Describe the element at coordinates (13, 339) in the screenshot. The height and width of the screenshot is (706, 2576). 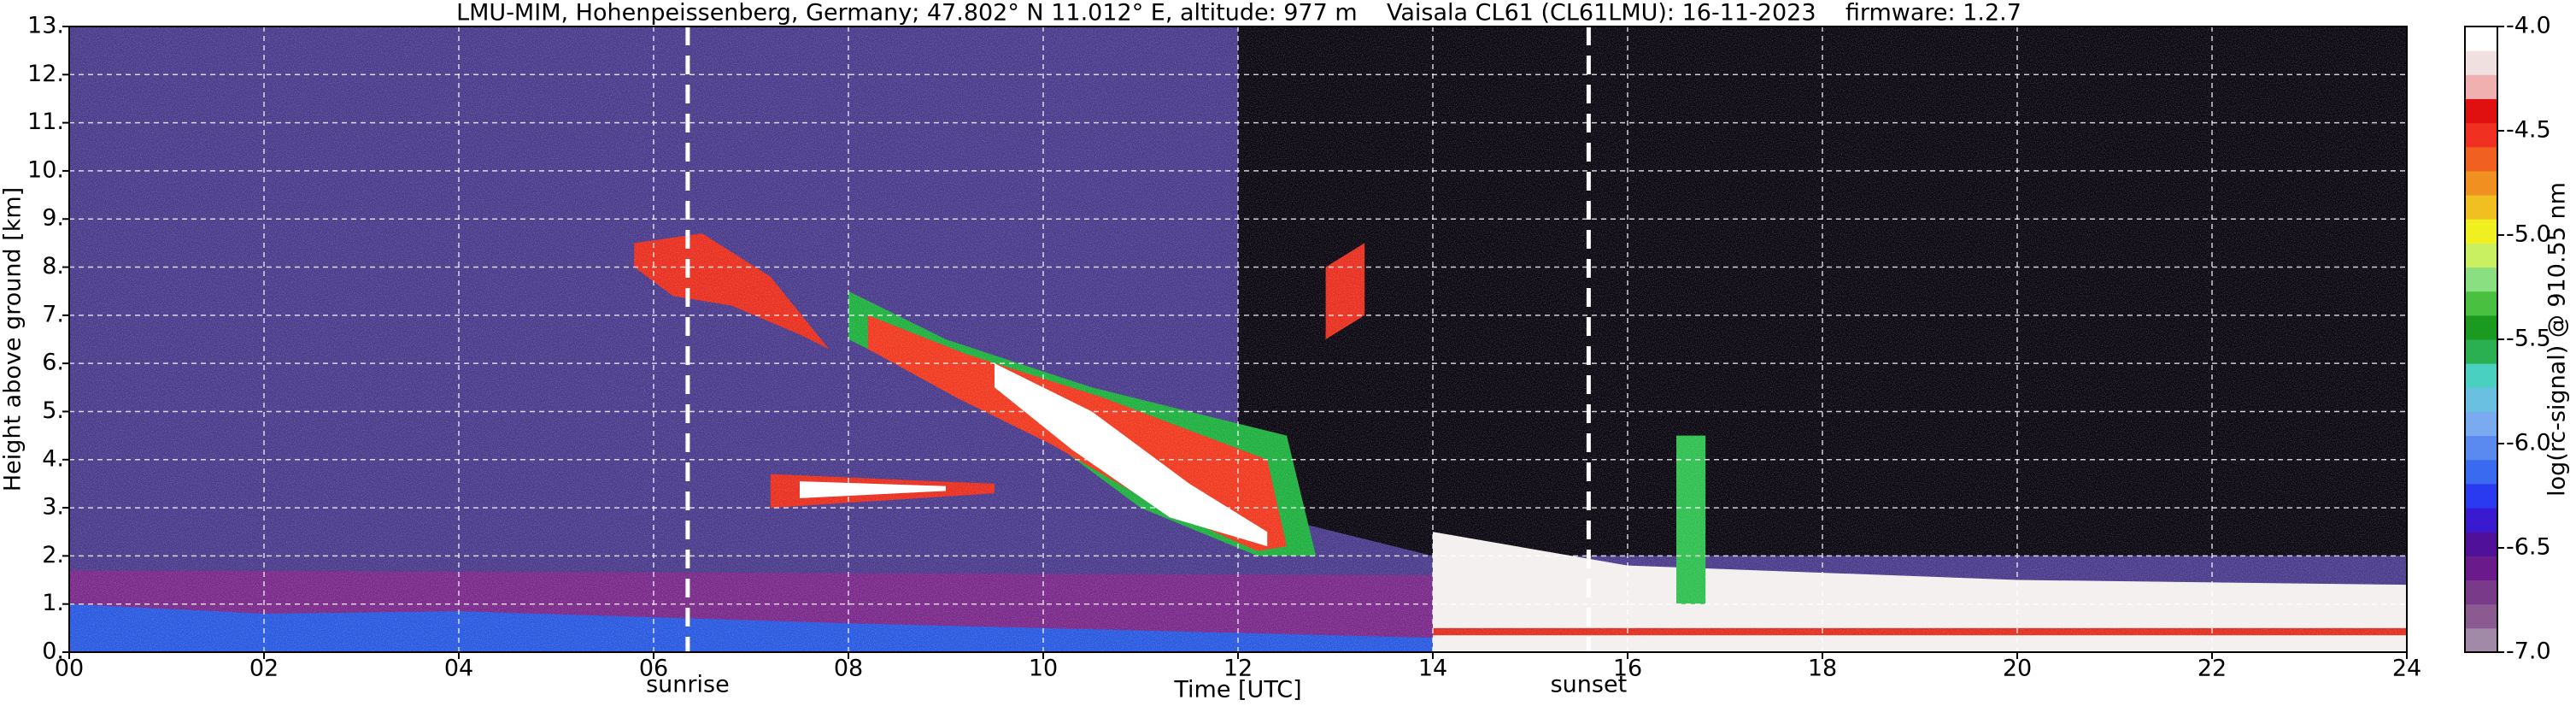
I see `y-axis-label: Height above ground [km]` at that location.